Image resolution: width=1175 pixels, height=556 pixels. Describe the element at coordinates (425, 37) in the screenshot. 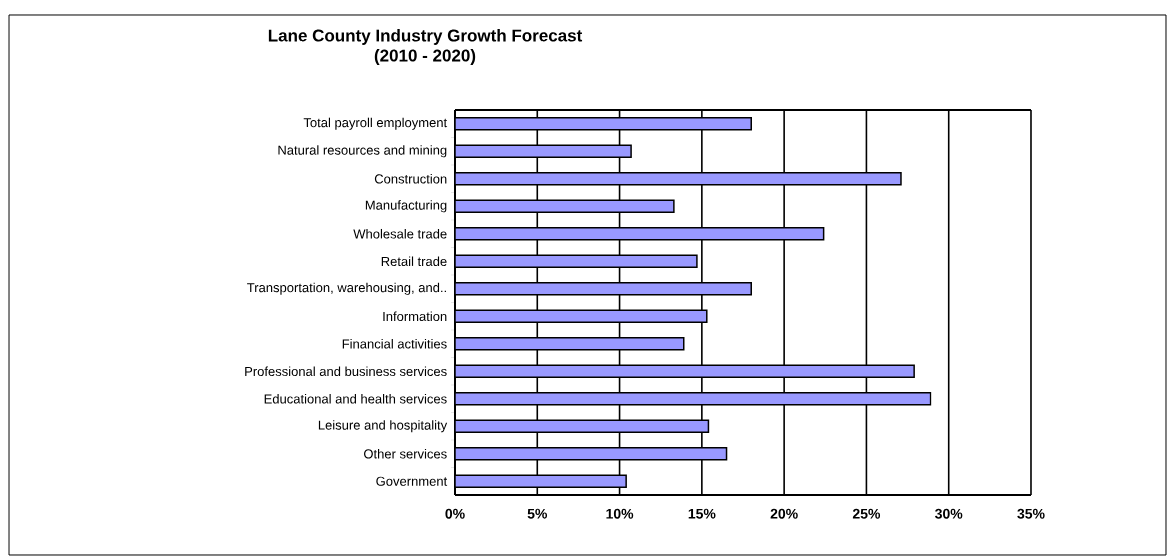

I see `chart-title: Lane County Industry Growth Forecast` at that location.